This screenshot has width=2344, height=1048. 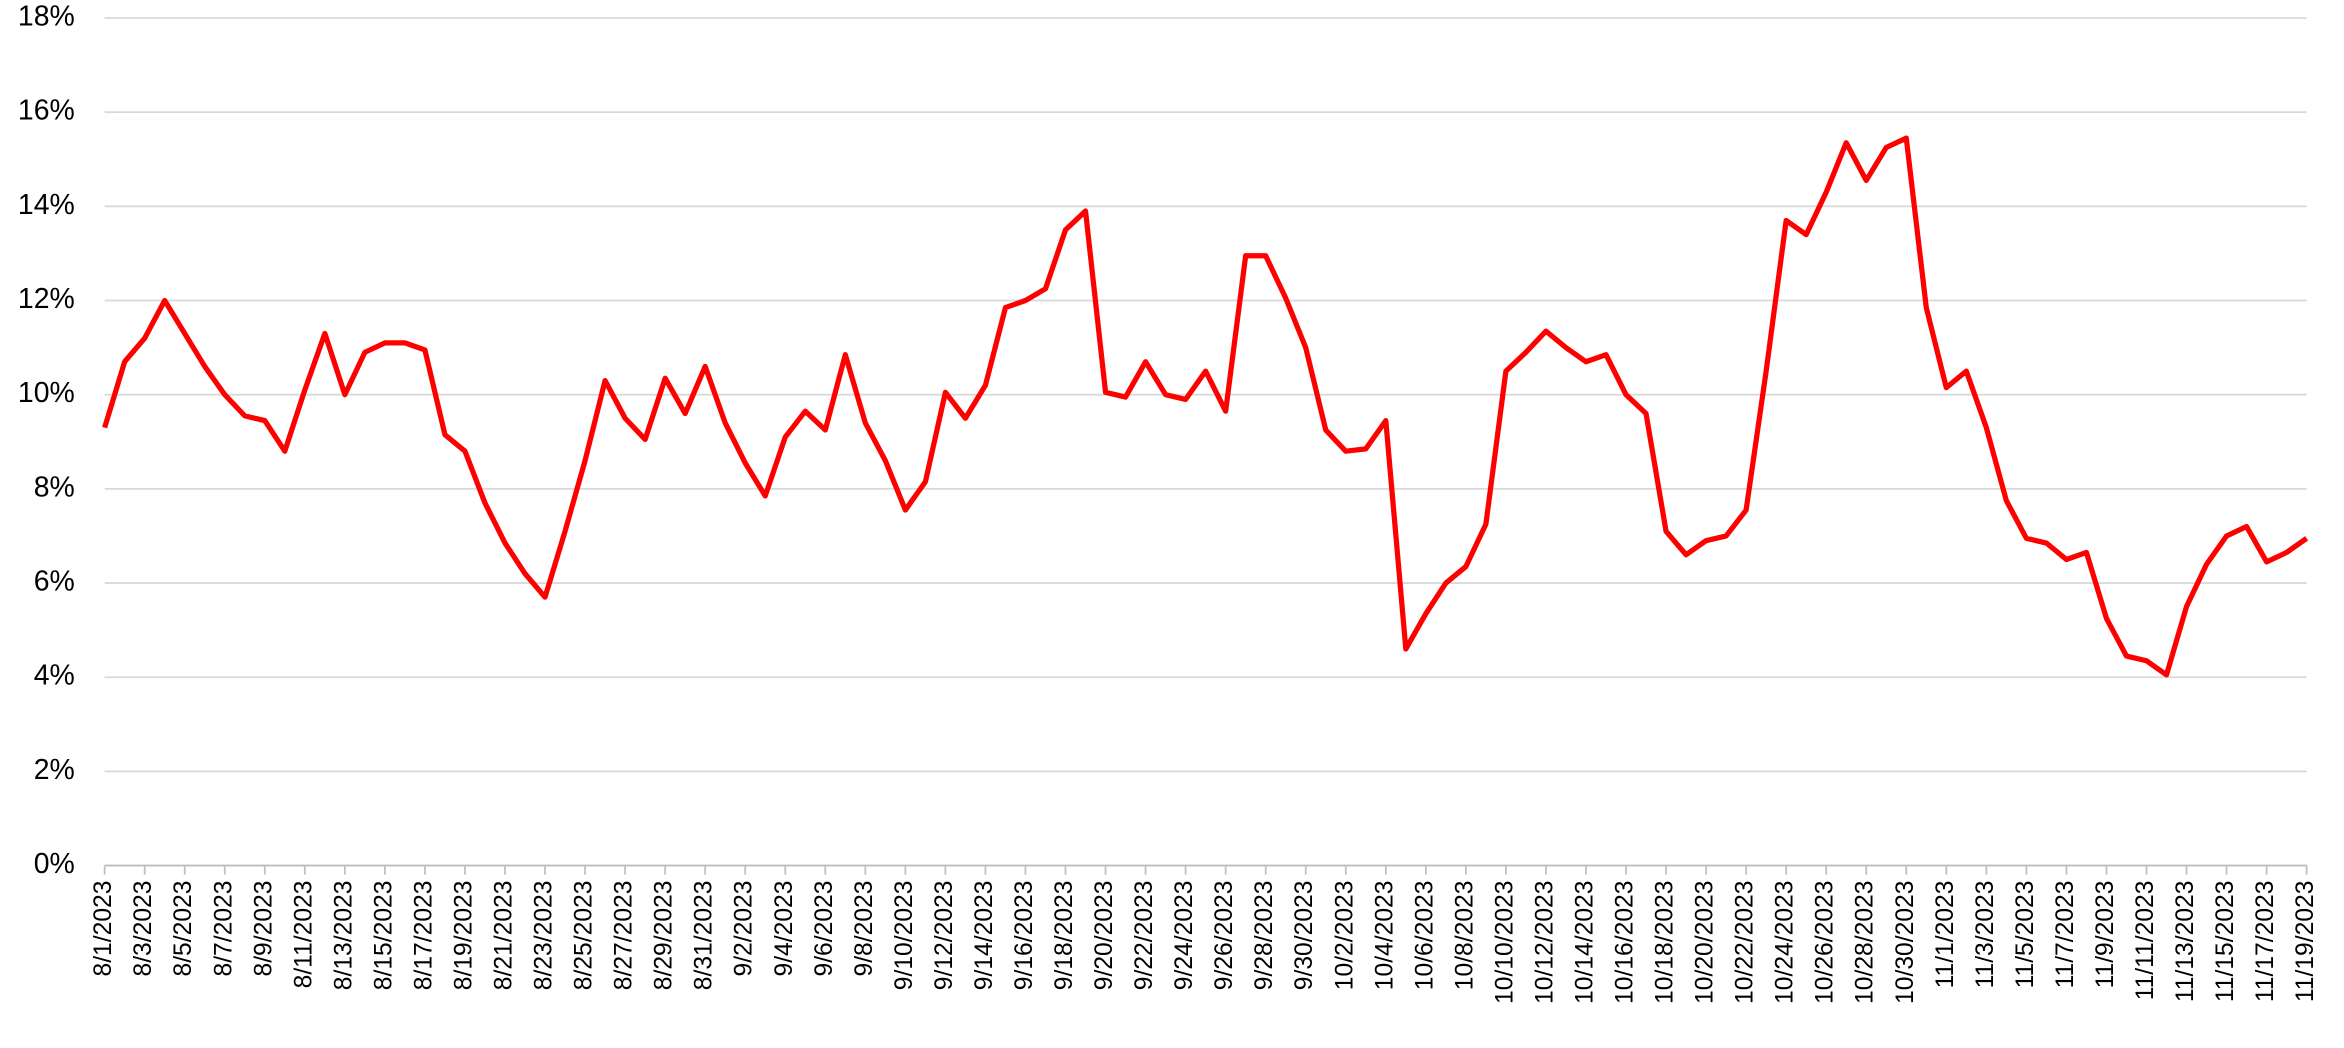 What do you see at coordinates (1985, 935) in the screenshot?
I see `x-tick-label: 11/3/2023` at bounding box center [1985, 935].